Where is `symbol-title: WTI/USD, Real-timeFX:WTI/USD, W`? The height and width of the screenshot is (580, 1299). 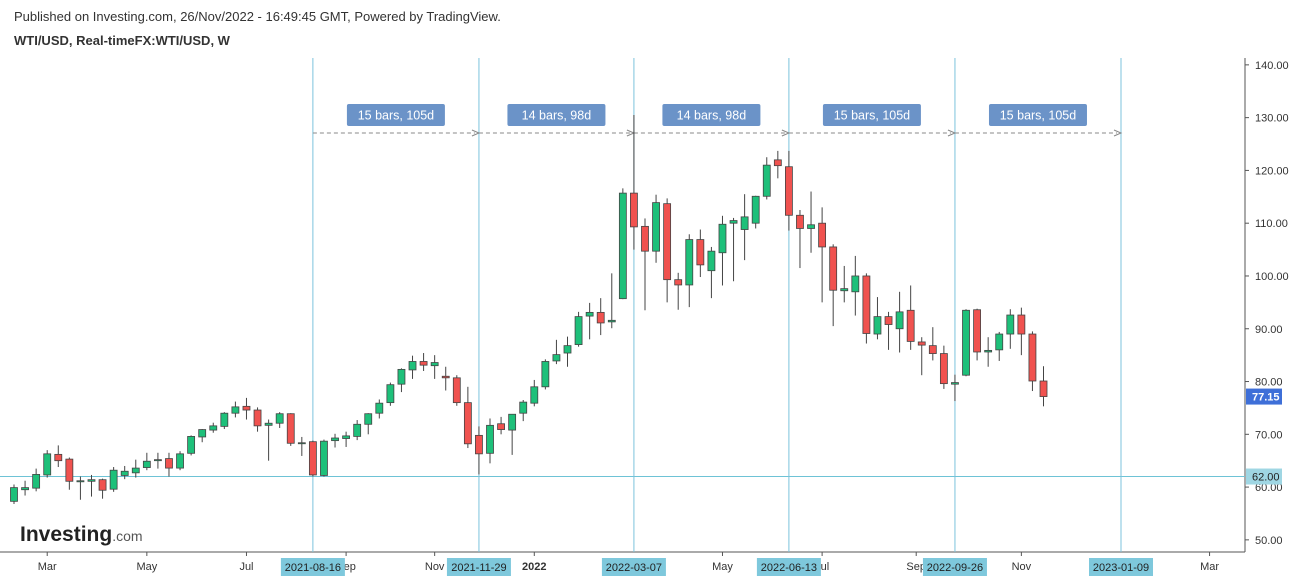 symbol-title: WTI/USD, Real-timeFX:WTI/USD, W is located at coordinates (122, 40).